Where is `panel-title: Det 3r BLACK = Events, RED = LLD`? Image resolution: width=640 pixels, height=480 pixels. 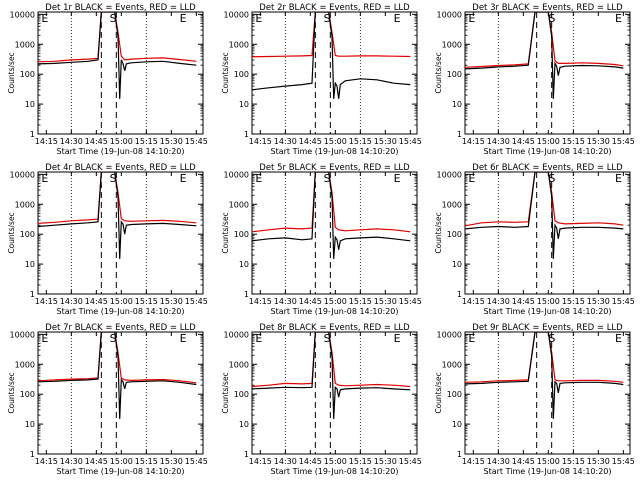 panel-title: Det 3r BLACK = Events, RED = LLD is located at coordinates (547, 8).